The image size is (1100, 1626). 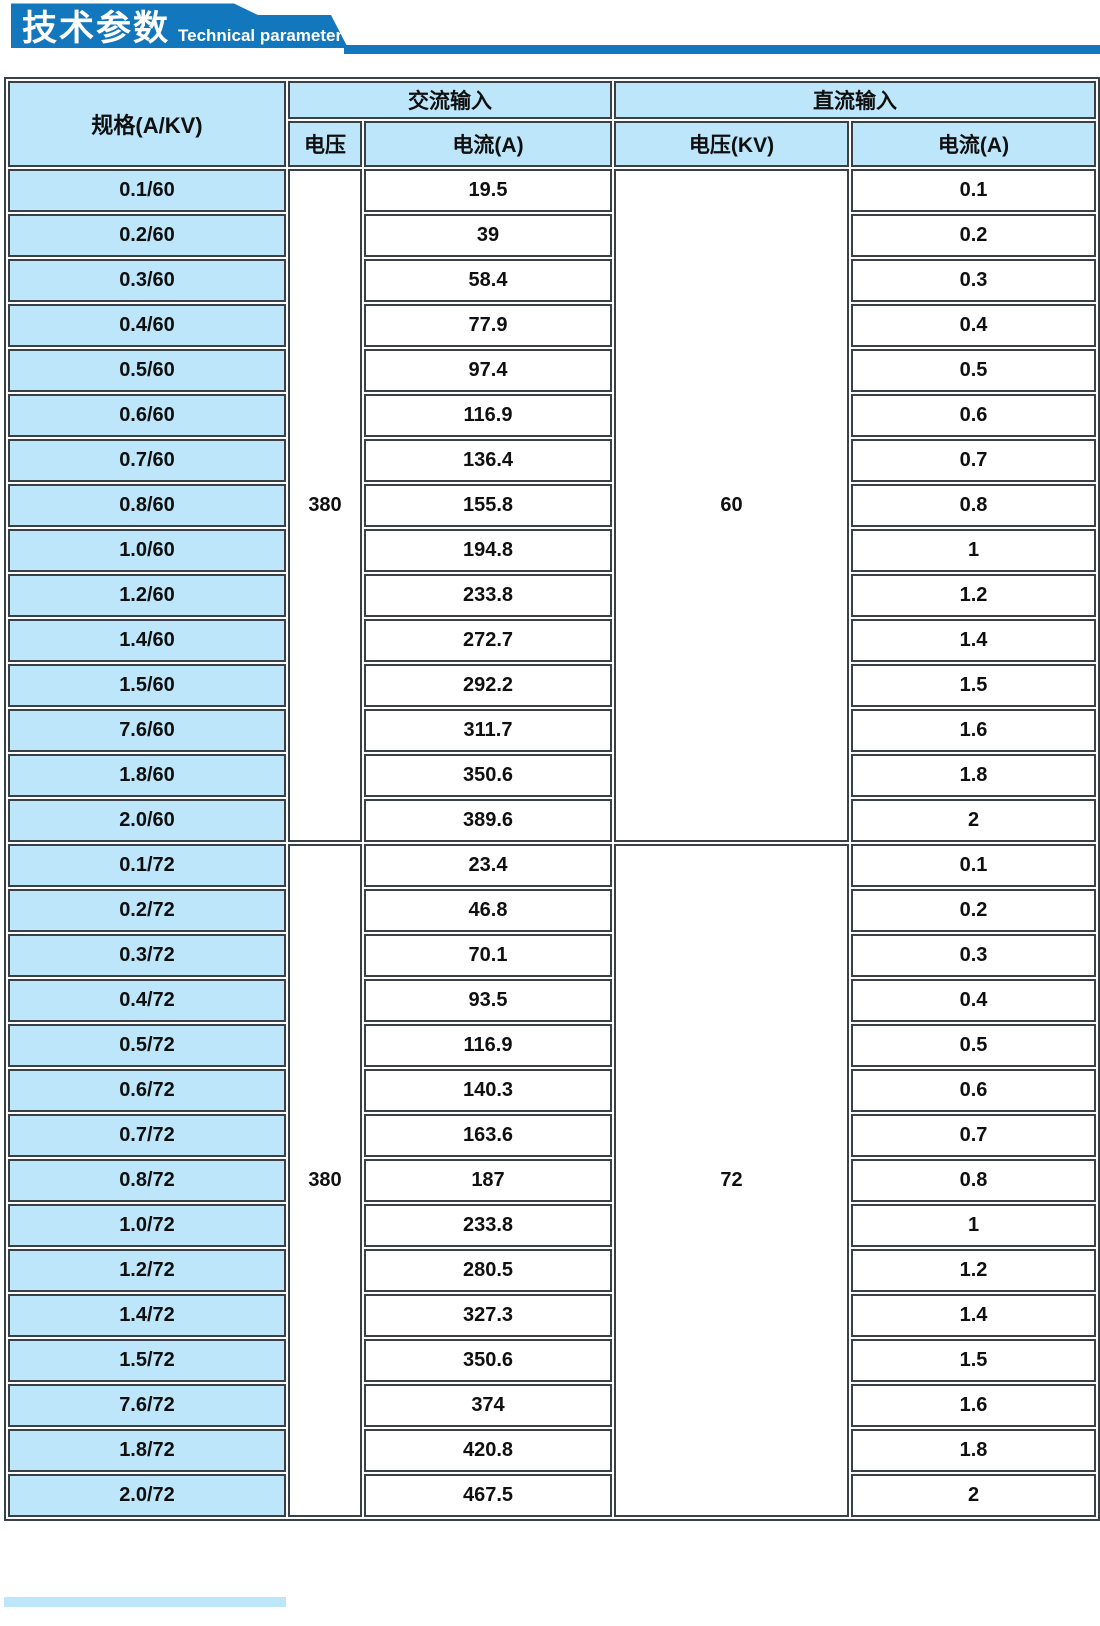 I want to click on table-row: 0.8/72 187 0.8, so click(x=552, y=1180).